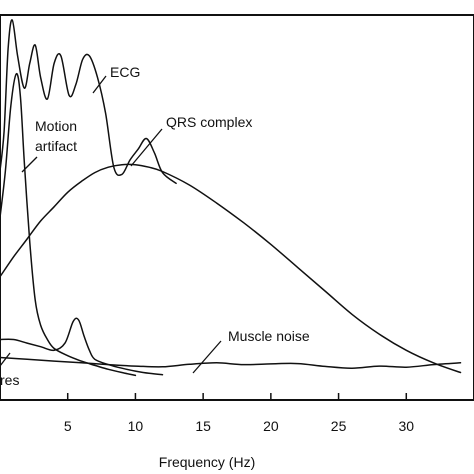 This screenshot has width=474, height=474. I want to click on motion-artifact-annotation: Motion artifact, so click(49, 145).